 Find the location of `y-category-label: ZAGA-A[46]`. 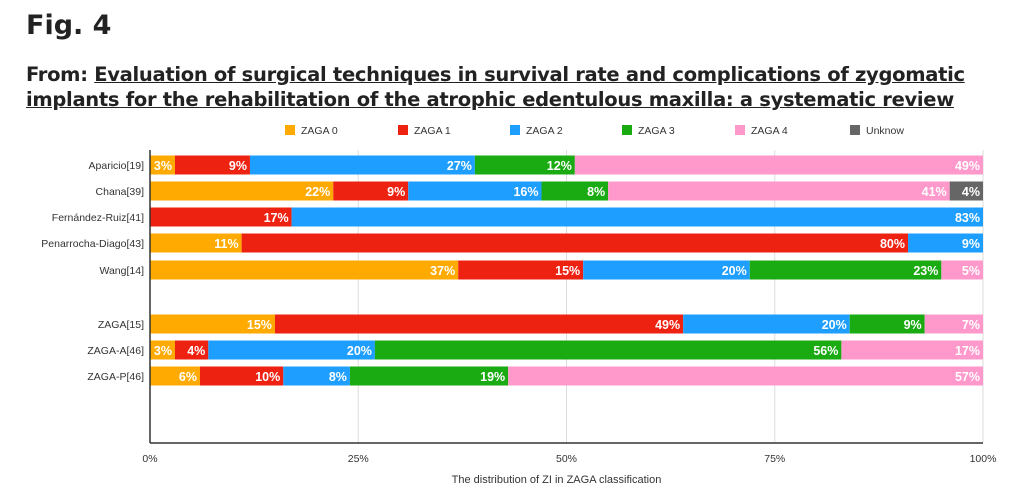

y-category-label: ZAGA-A[46] is located at coordinates (115, 351).